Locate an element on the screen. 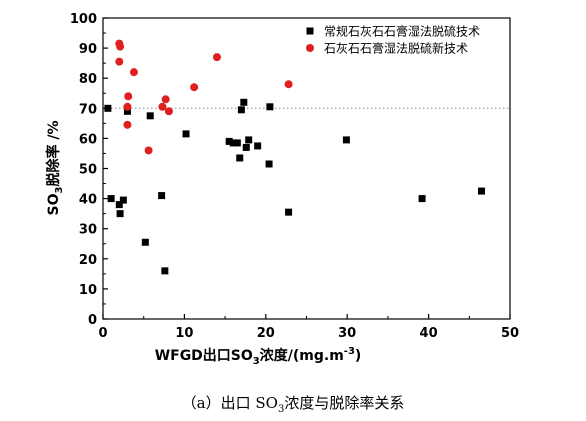  x-tick-label: 30 is located at coordinates (347, 333).